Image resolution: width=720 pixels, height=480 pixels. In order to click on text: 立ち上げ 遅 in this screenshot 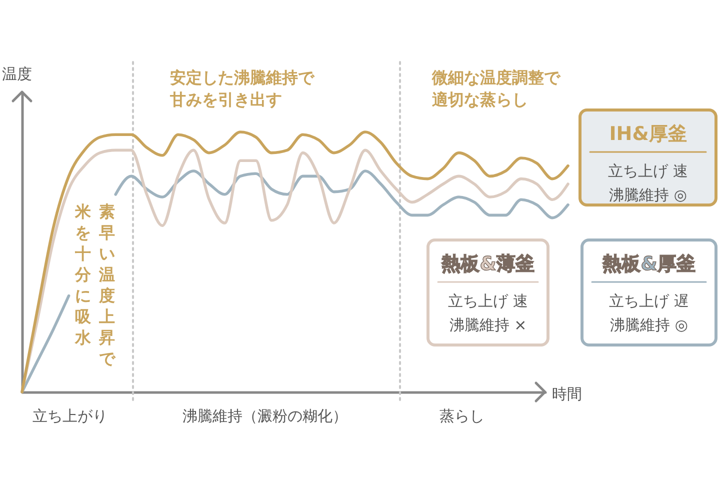, I will do `click(649, 301)`.